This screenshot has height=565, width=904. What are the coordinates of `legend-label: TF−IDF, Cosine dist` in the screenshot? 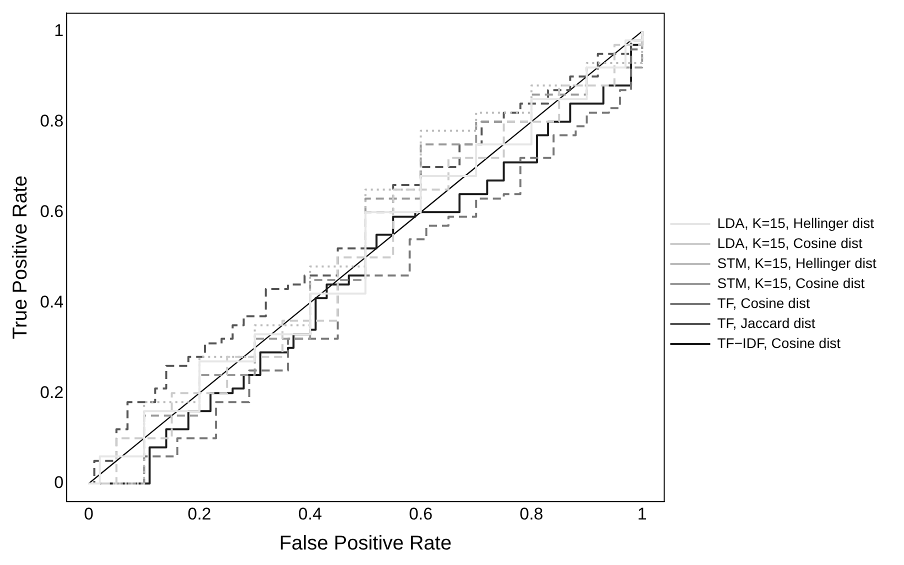 It's located at (779, 342).